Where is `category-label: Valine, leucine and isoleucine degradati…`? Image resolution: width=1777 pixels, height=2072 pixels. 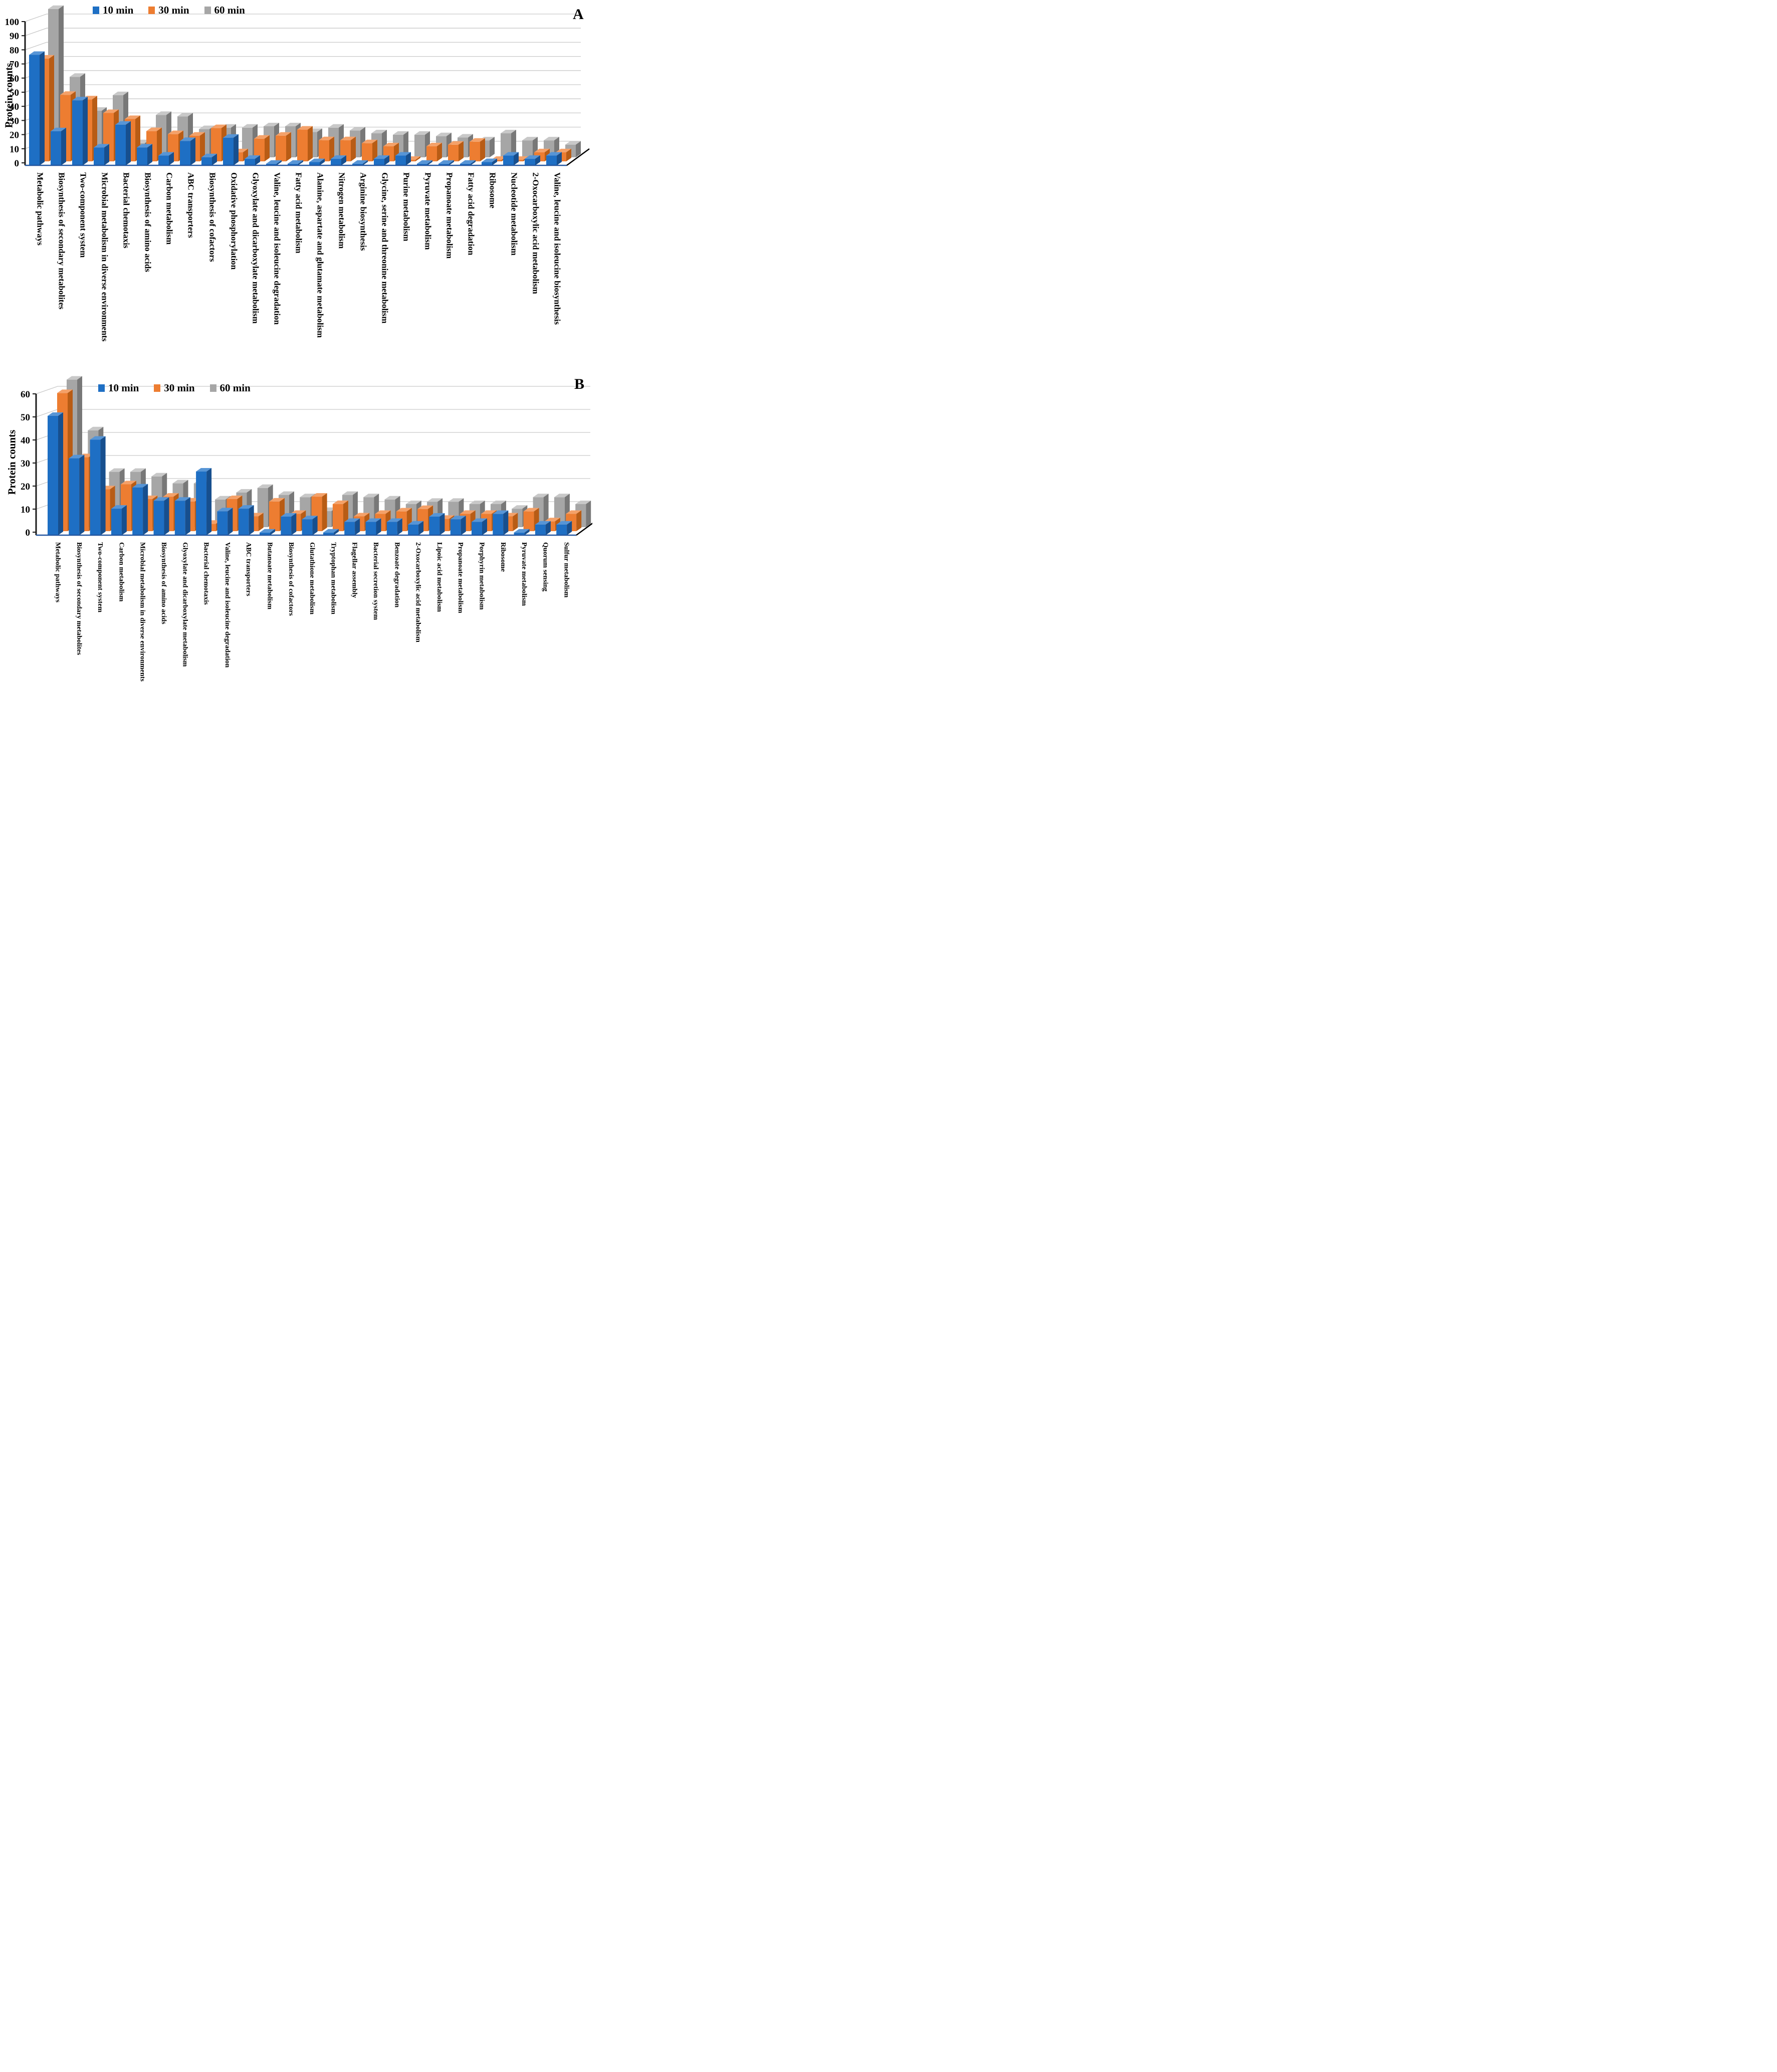 category-label: Valine, leucine and isoleucine degradati… is located at coordinates (228, 605).